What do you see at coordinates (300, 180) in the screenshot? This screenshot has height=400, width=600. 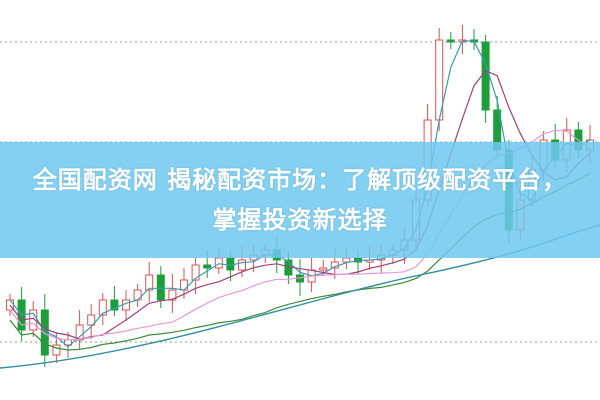 I see `headline-line-1: 全国配资网 揭秘配资市场：了解顶级配资平台，` at bounding box center [300, 180].